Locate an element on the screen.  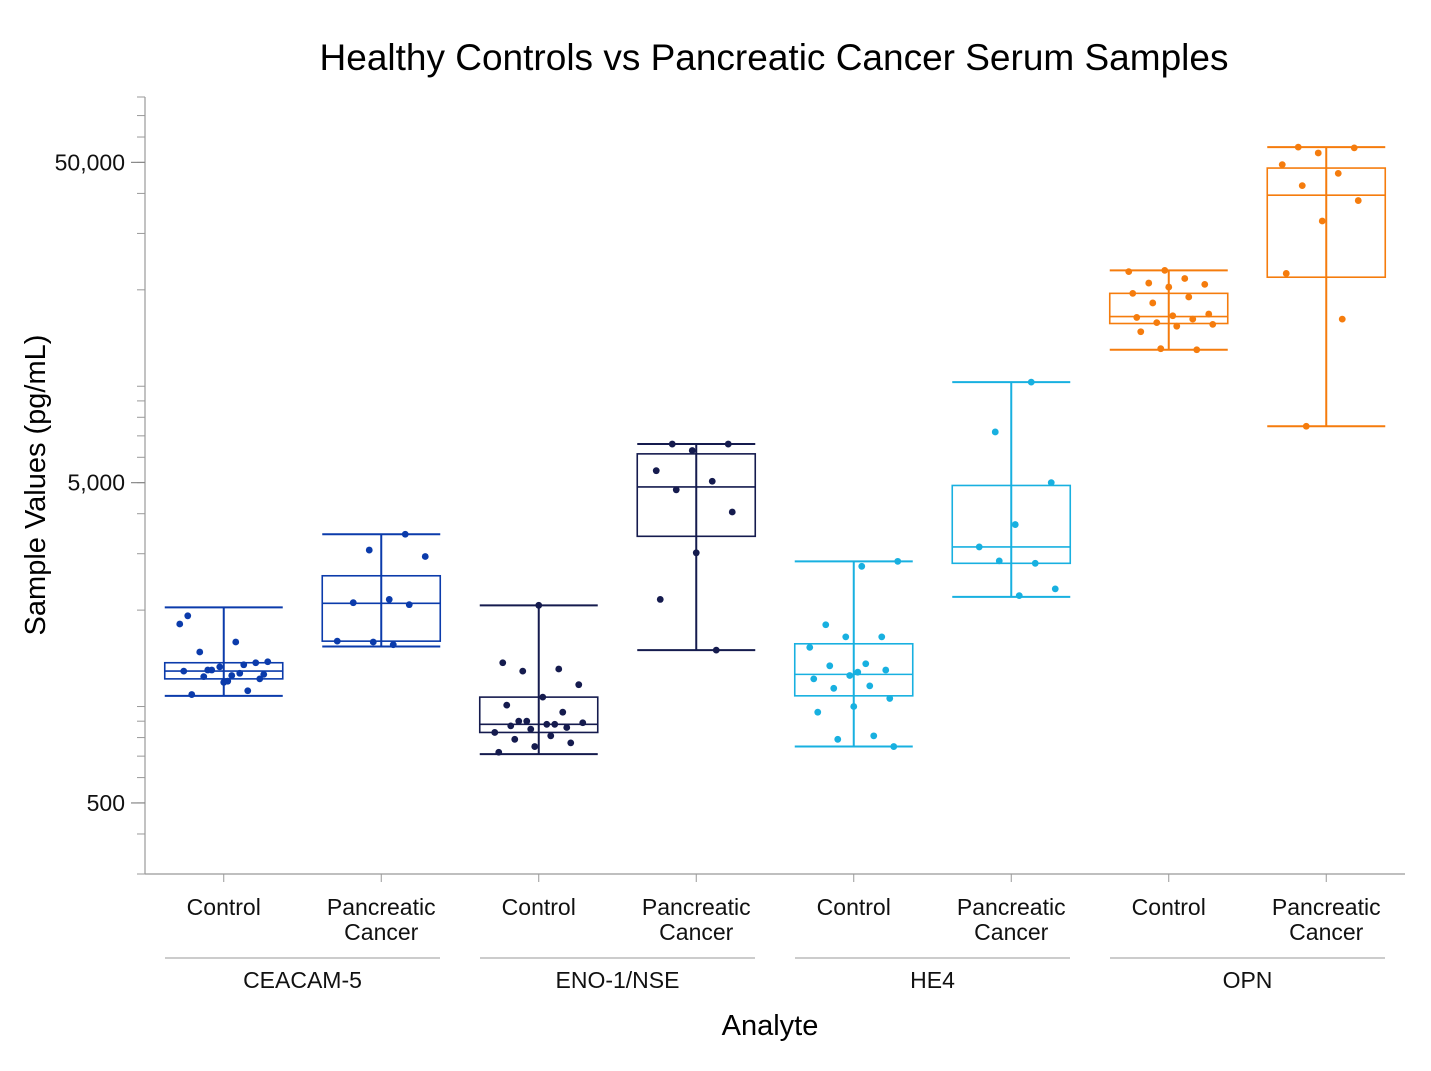
y-tick-label: 50,000 is located at coordinates (90, 162).